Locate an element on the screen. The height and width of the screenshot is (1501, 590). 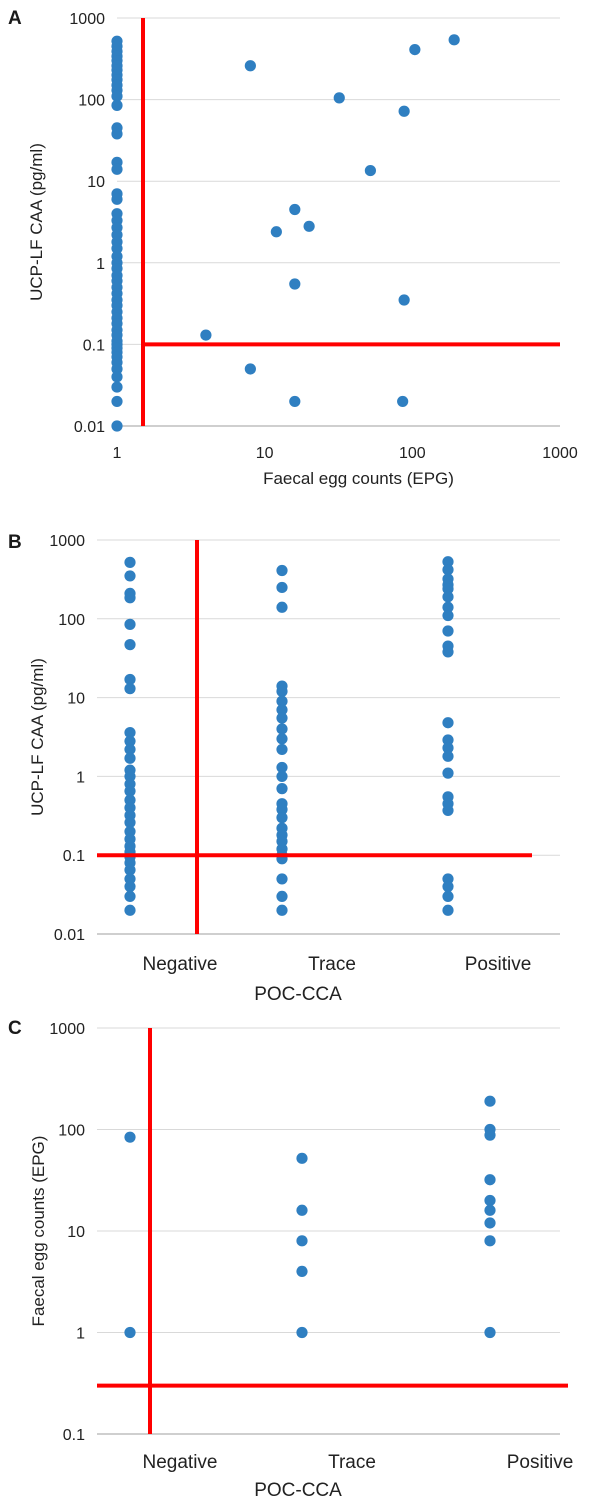
x-tick-label: 1 is located at coordinates (117, 453).